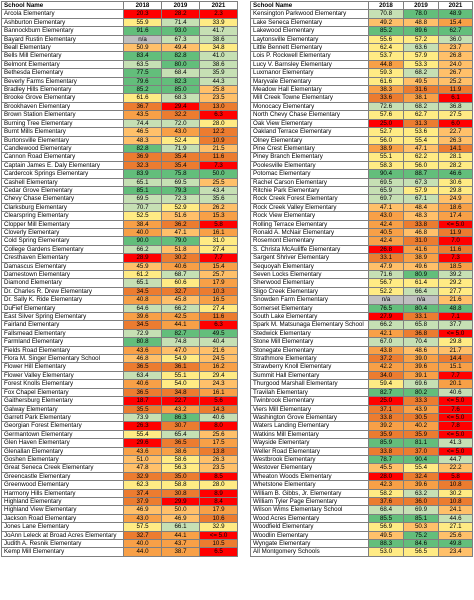 This screenshot has height=600, width=474. Describe the element at coordinates (386, 333) in the screenshot. I see `value-2018-cell: 42.1` at that location.